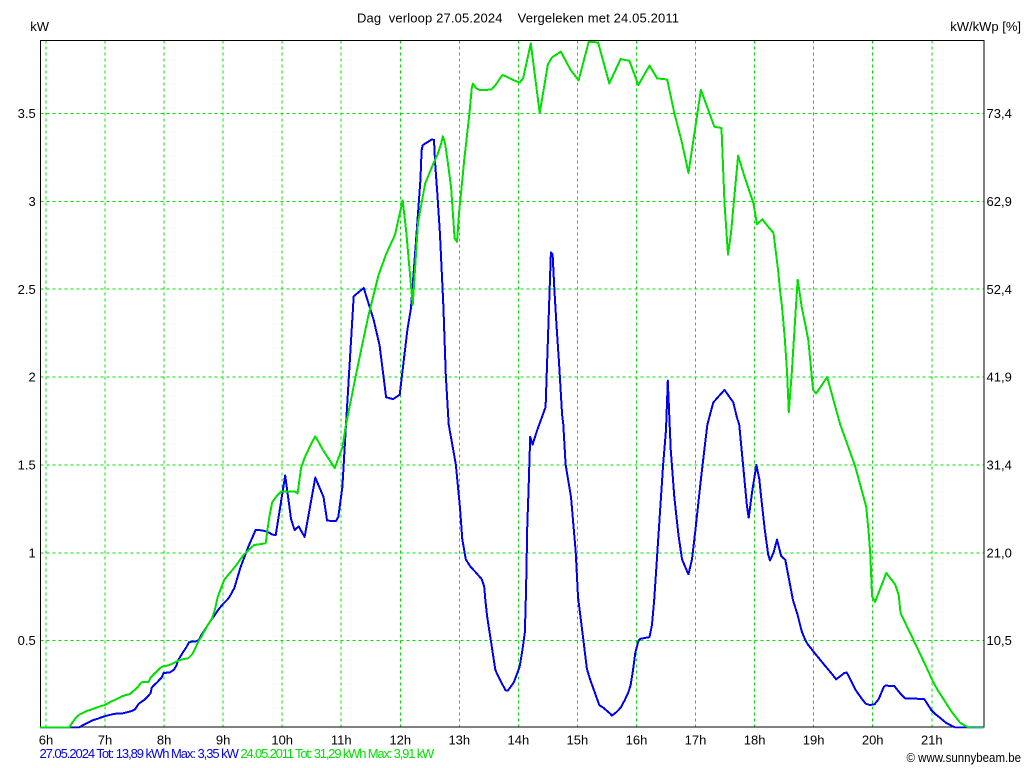 This screenshot has width=1024, height=768. Describe the element at coordinates (999, 465) in the screenshot. I see `svg-text: 31,4` at that location.